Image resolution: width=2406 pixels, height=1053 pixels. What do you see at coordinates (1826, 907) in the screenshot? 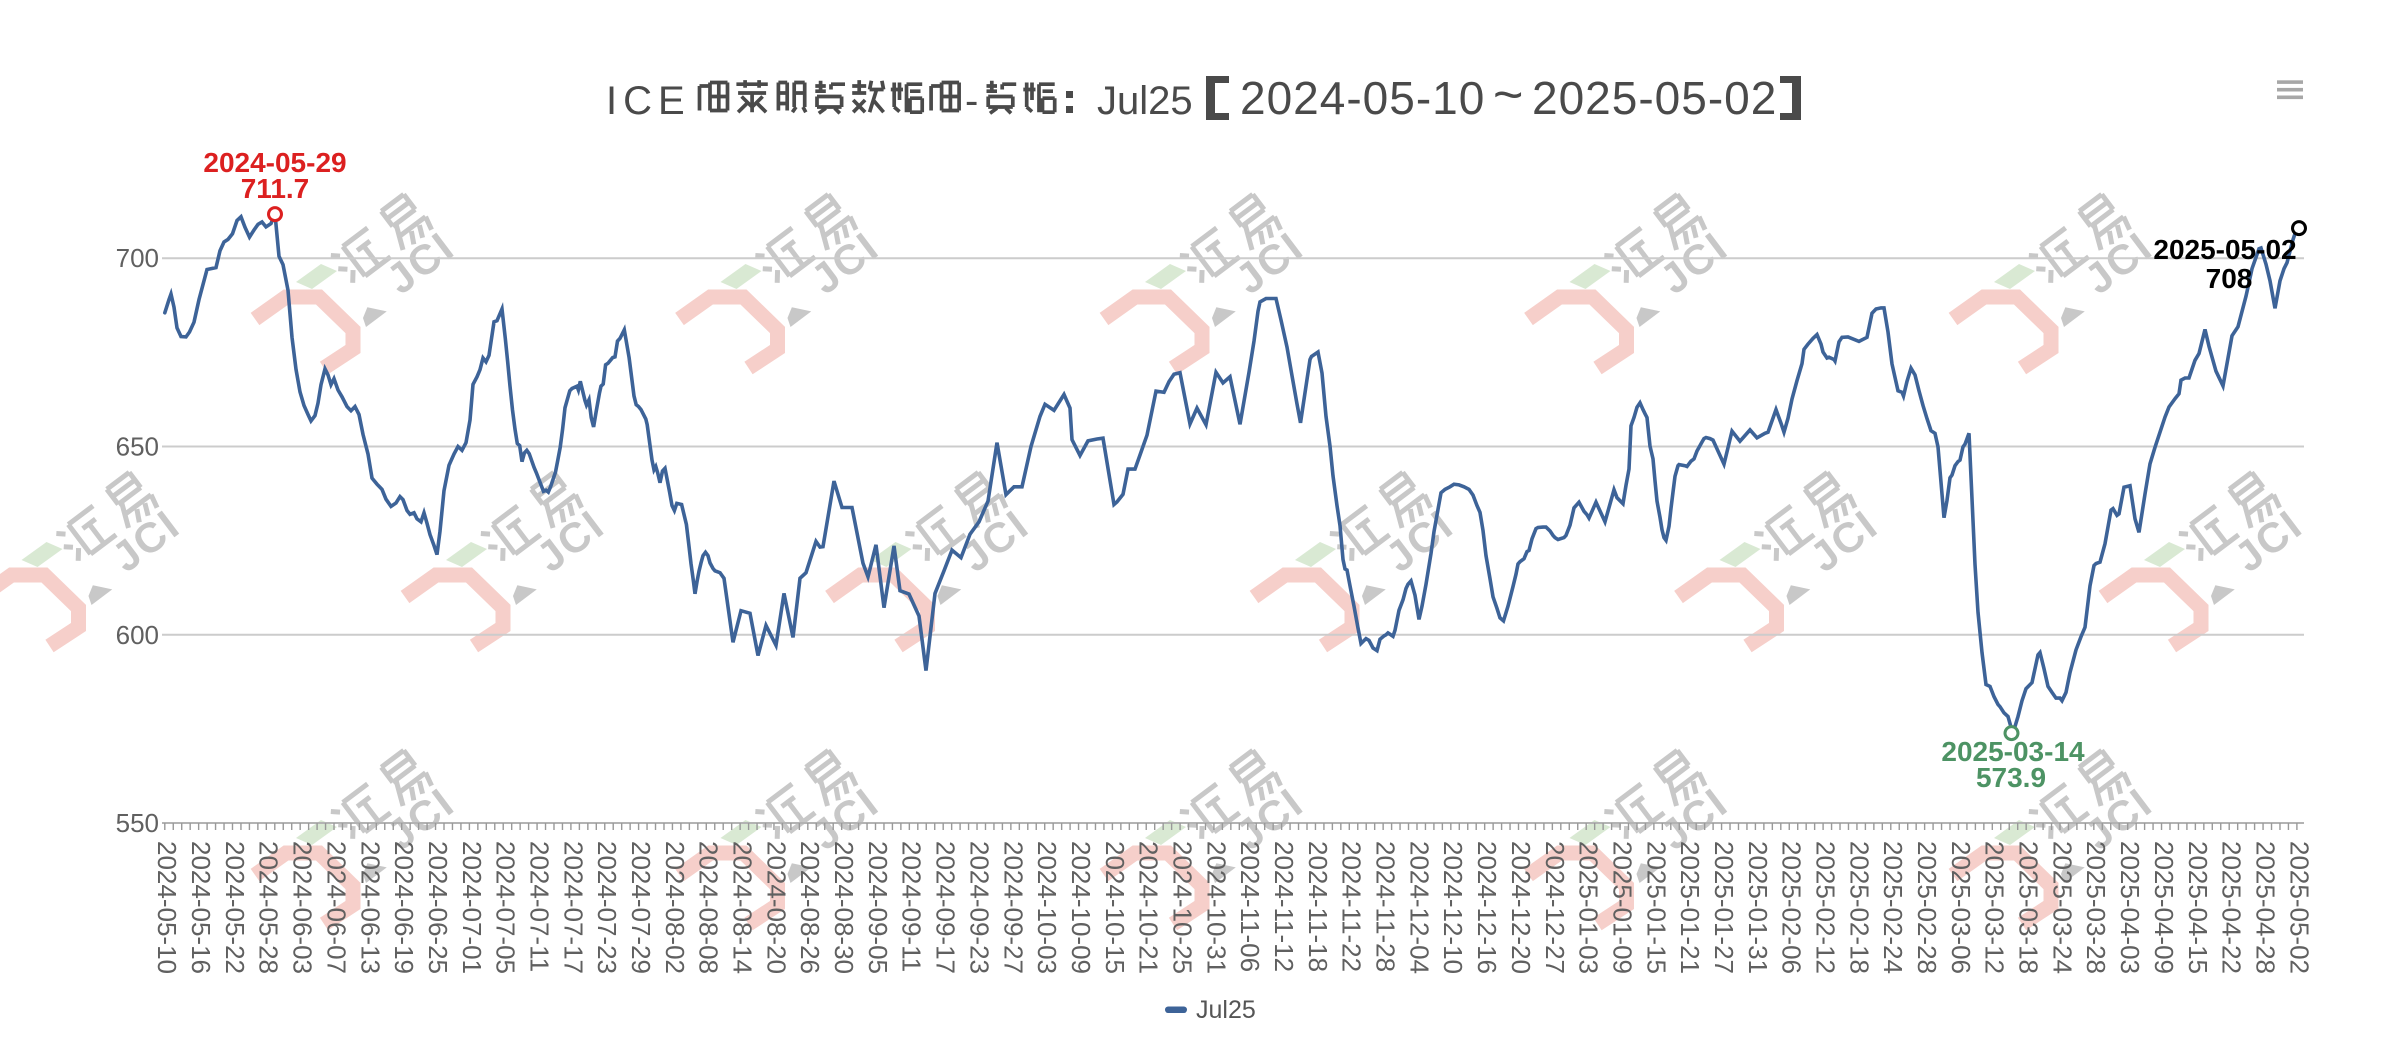
I see `svg-text: 2025-02-12` at bounding box center [1826, 907].